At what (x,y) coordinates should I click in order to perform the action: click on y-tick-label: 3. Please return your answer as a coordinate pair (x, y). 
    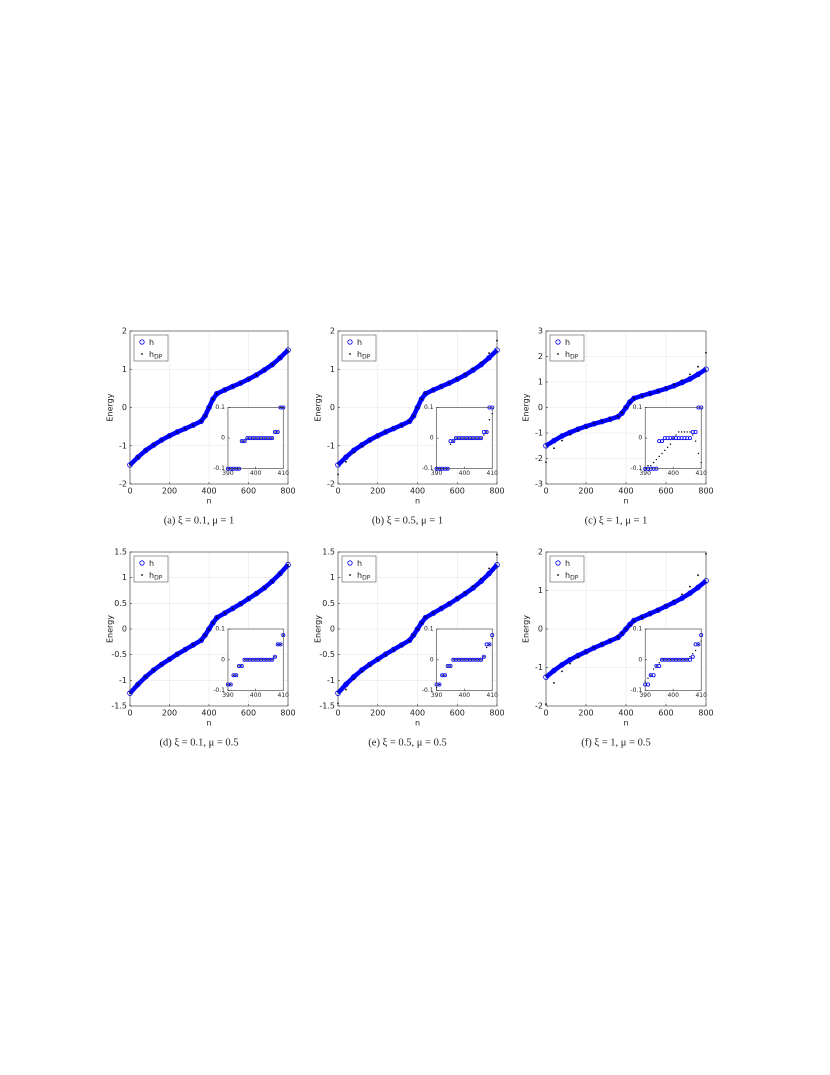
    Looking at the image, I should click on (540, 331).